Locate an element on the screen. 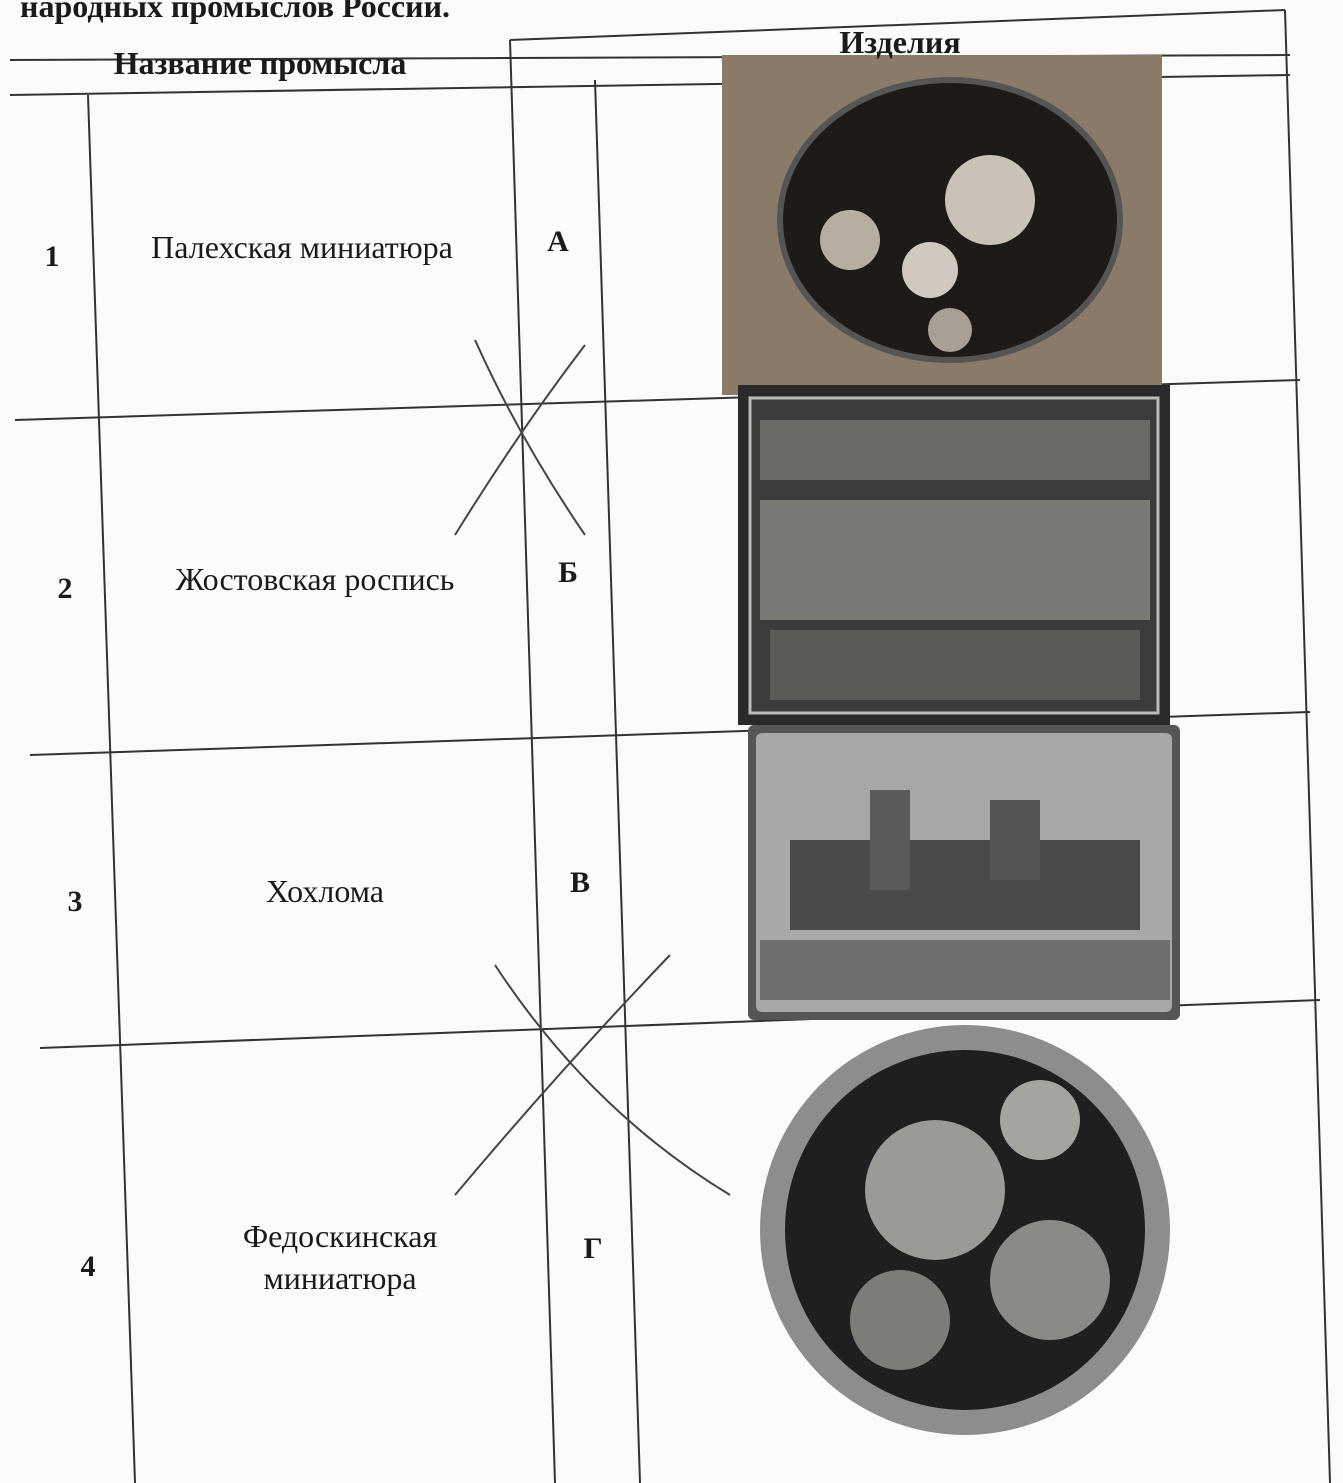  row-number: 4 is located at coordinates (88, 1266).